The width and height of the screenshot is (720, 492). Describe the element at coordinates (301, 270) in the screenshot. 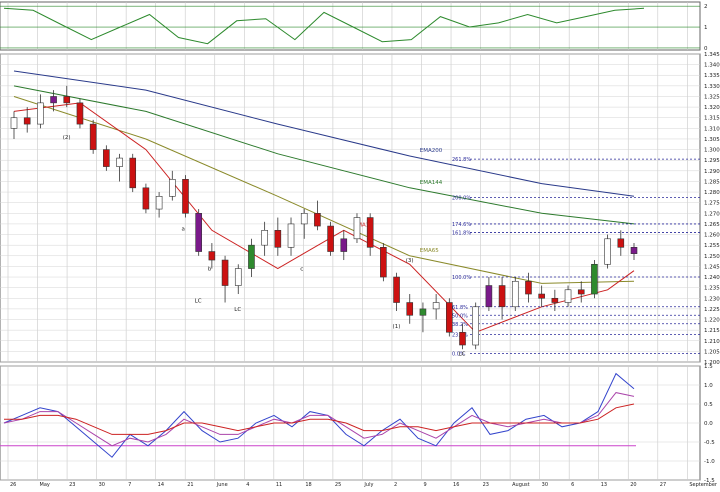

I see `price-annotation: c` at that location.